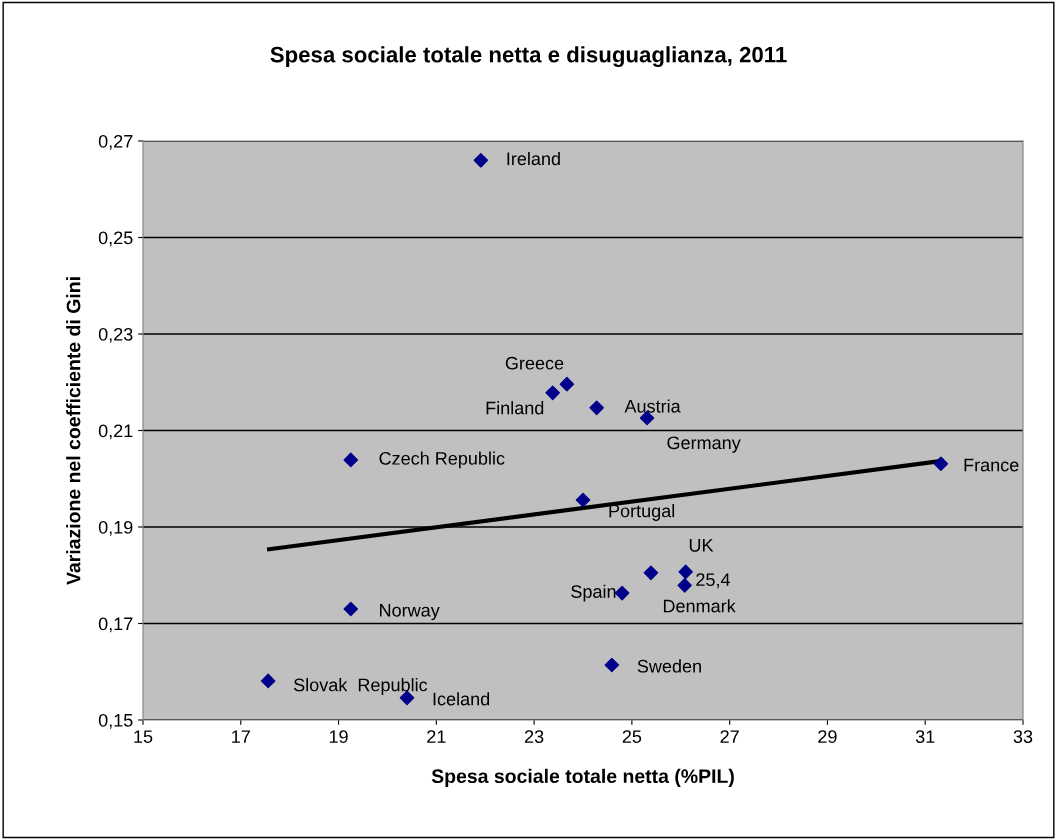 This screenshot has height=840, width=1057. I want to click on y-tick-label: 0,21, so click(115, 432).